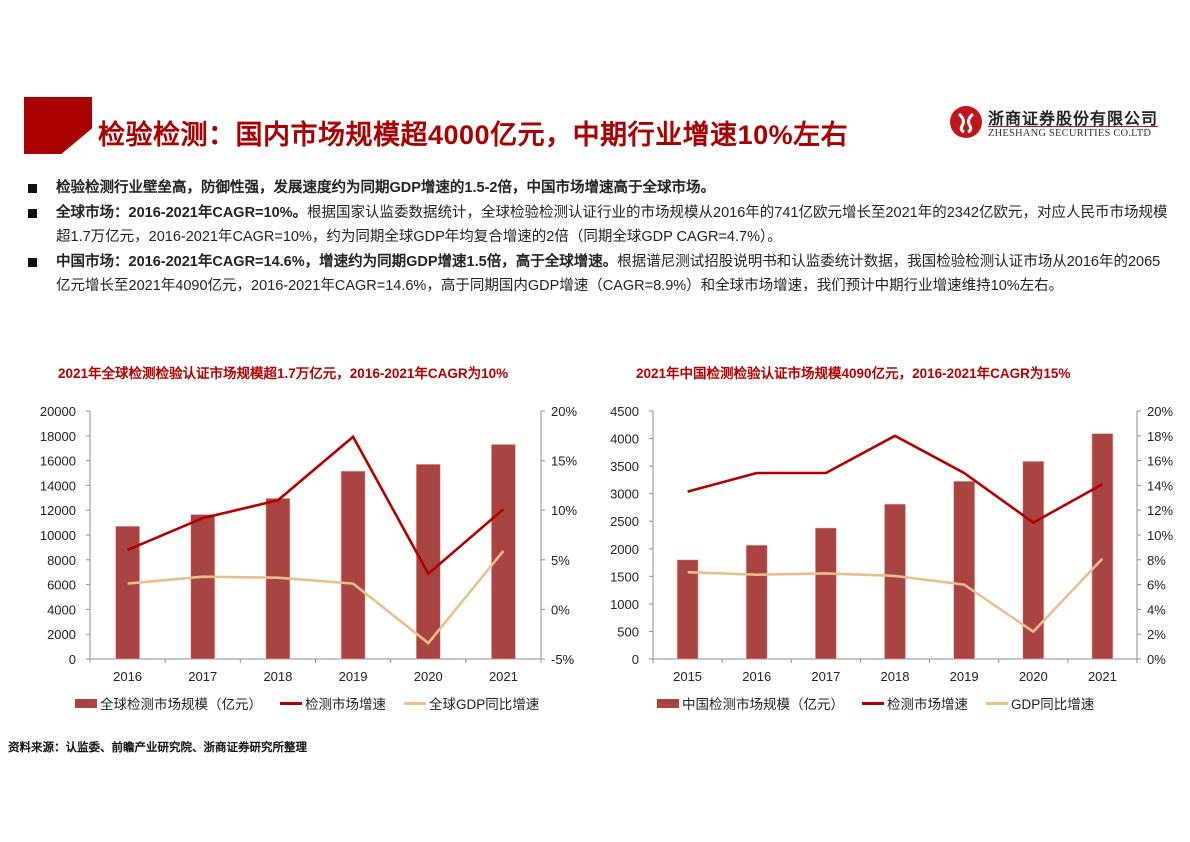 The width and height of the screenshot is (1190, 842). Describe the element at coordinates (58, 461) in the screenshot. I see `svg-text: 16000` at that location.